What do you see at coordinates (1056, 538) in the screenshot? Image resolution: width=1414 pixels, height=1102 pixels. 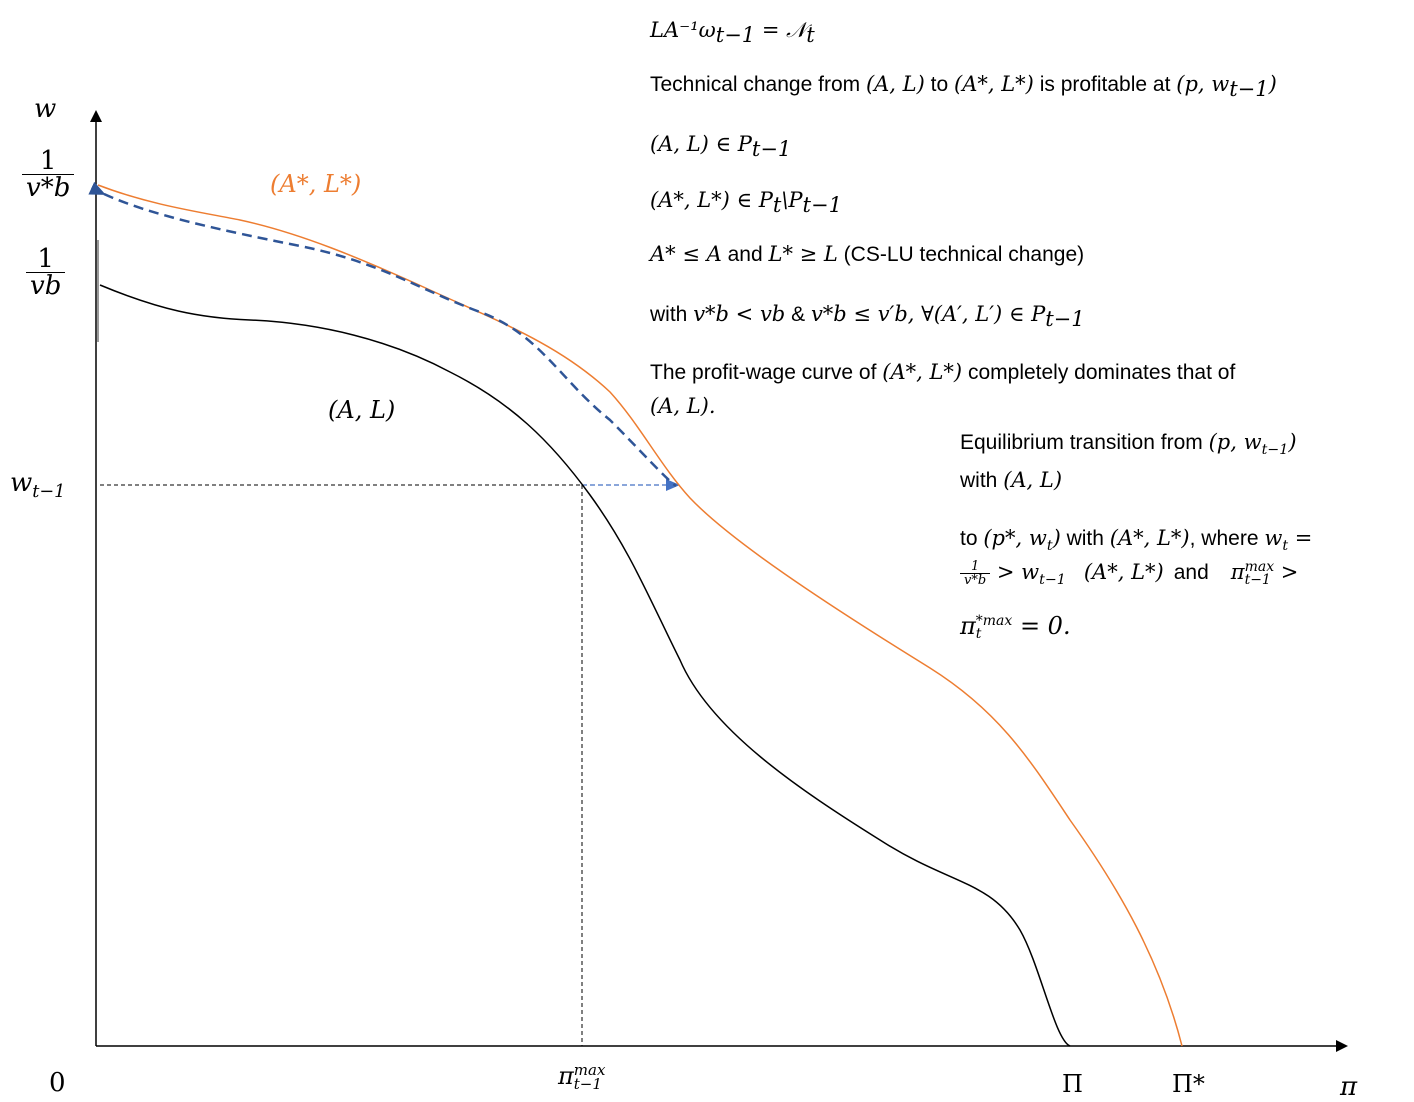 I see `eq-3-end1: )` at bounding box center [1056, 538].